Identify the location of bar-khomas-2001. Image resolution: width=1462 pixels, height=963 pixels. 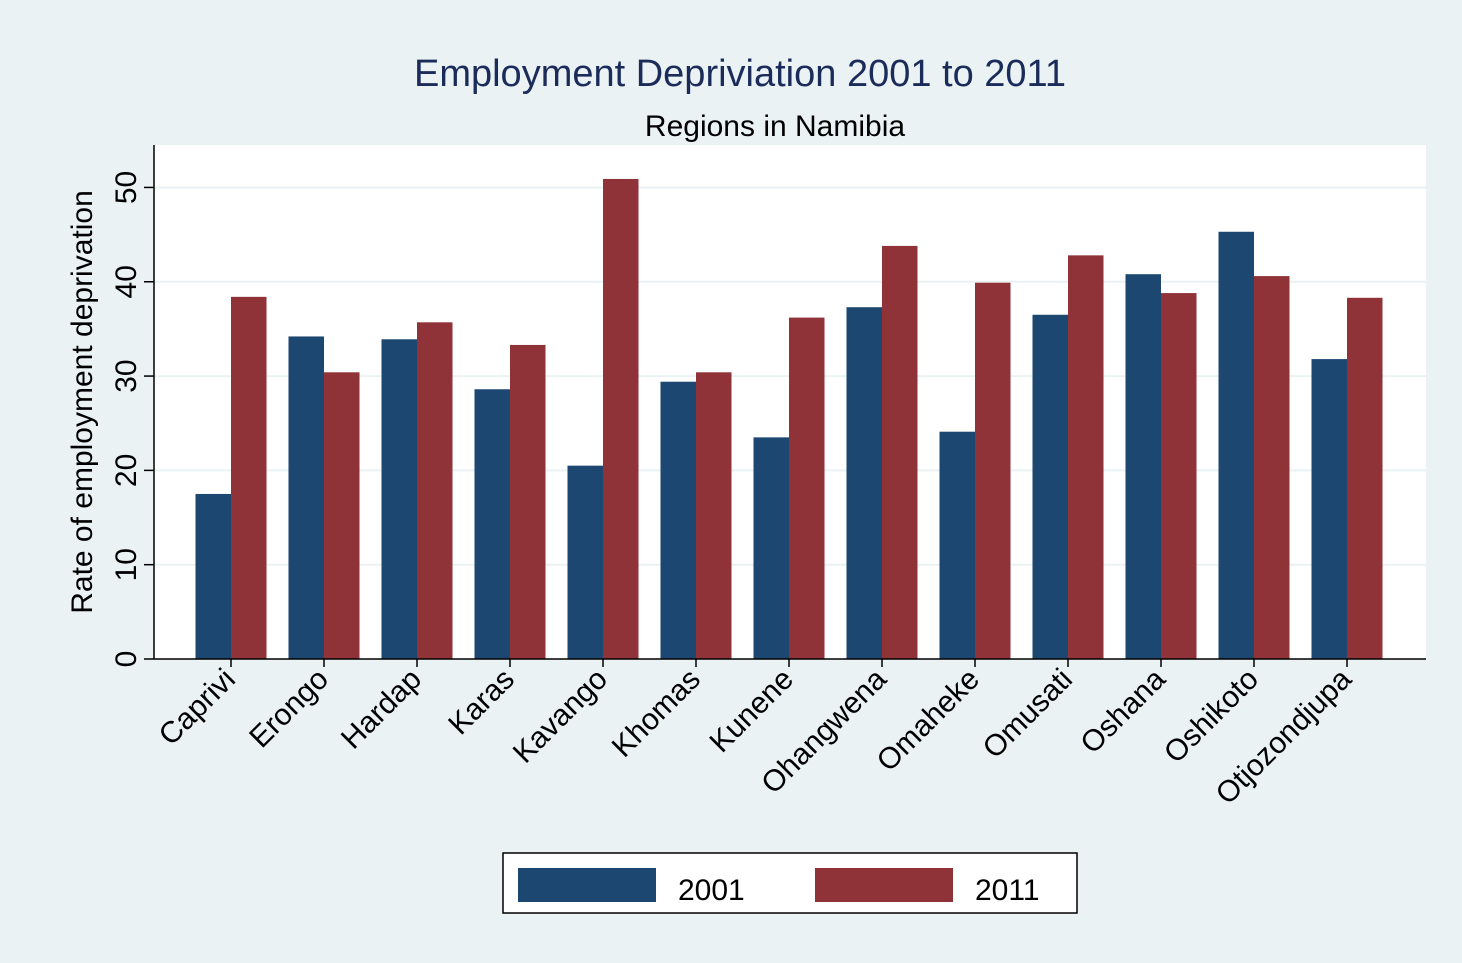
(678, 520).